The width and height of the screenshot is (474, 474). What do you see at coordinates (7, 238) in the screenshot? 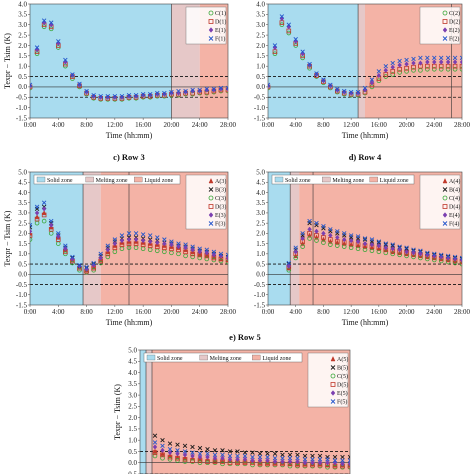
I see `y-axis-label: Texpr − Tsim (K)` at bounding box center [7, 238].